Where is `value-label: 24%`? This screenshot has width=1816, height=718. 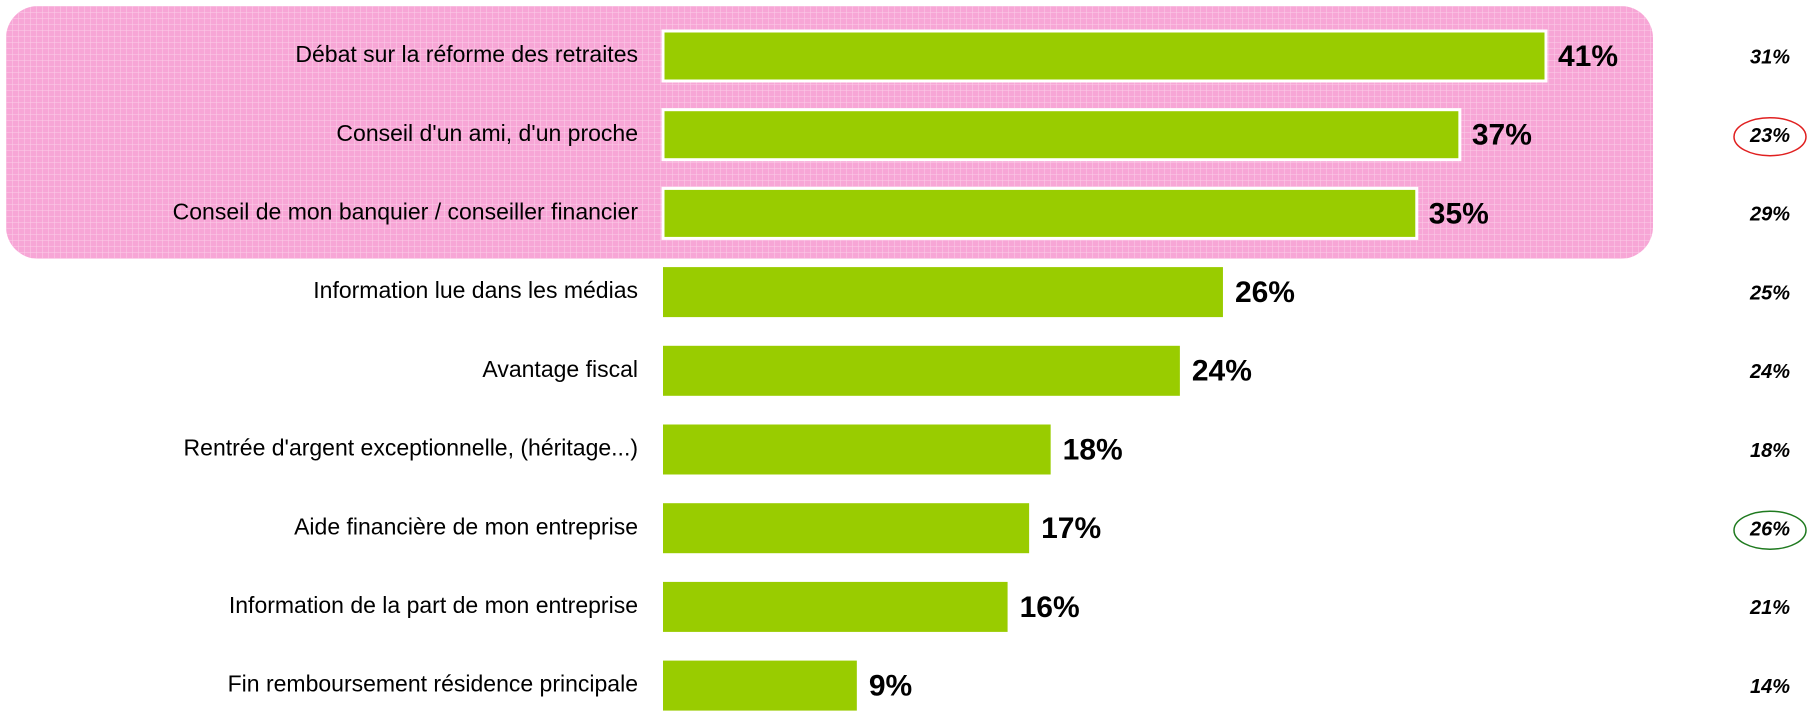 value-label: 24% is located at coordinates (1222, 371).